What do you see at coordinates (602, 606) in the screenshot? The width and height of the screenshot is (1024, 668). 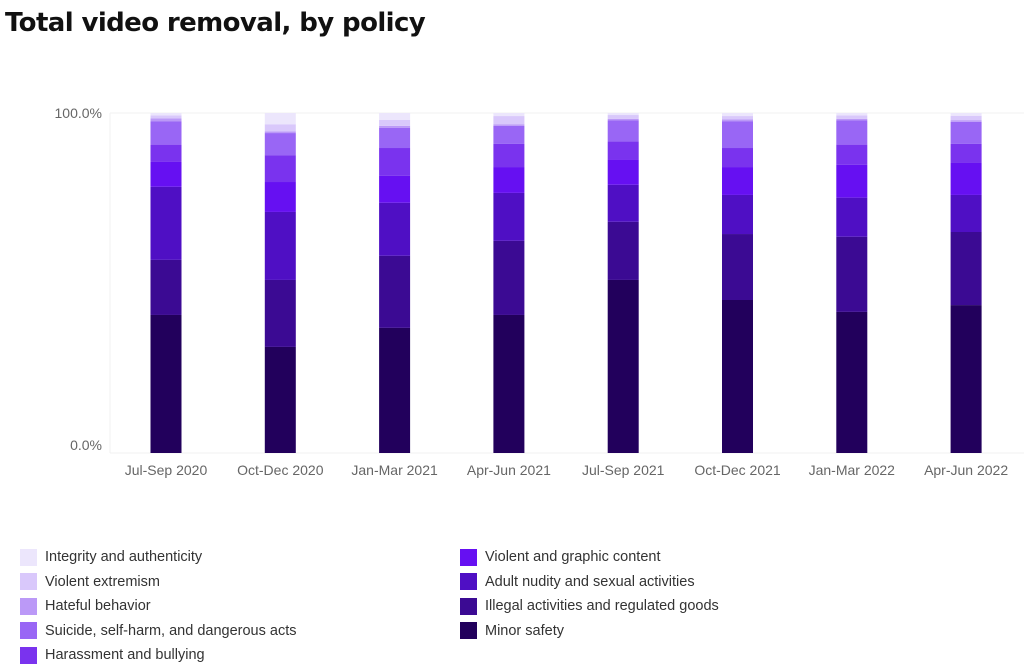 I see `legend-label: Illegal activities and regulated goods` at bounding box center [602, 606].